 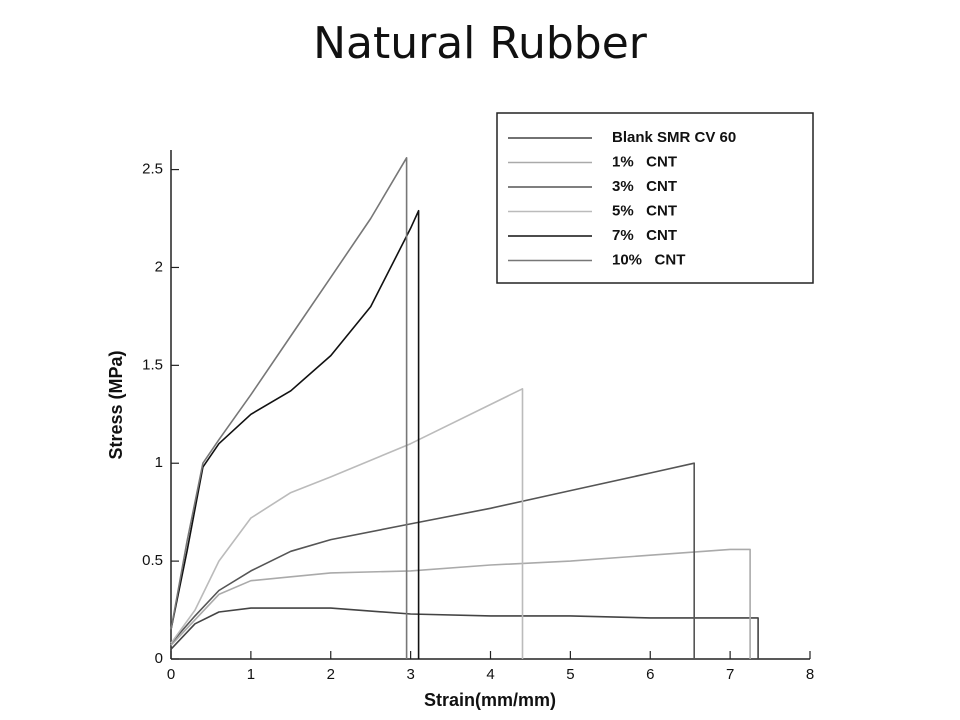 I want to click on x-tick-label: 0, so click(x=171, y=674).